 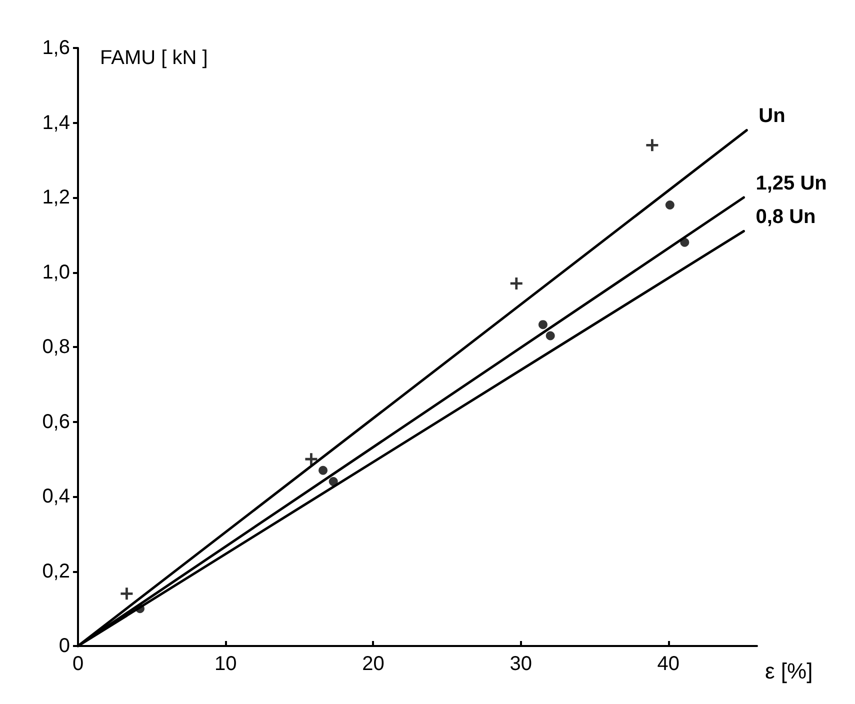 What do you see at coordinates (521, 664) in the screenshot?
I see `x-tick-label: 30` at bounding box center [521, 664].